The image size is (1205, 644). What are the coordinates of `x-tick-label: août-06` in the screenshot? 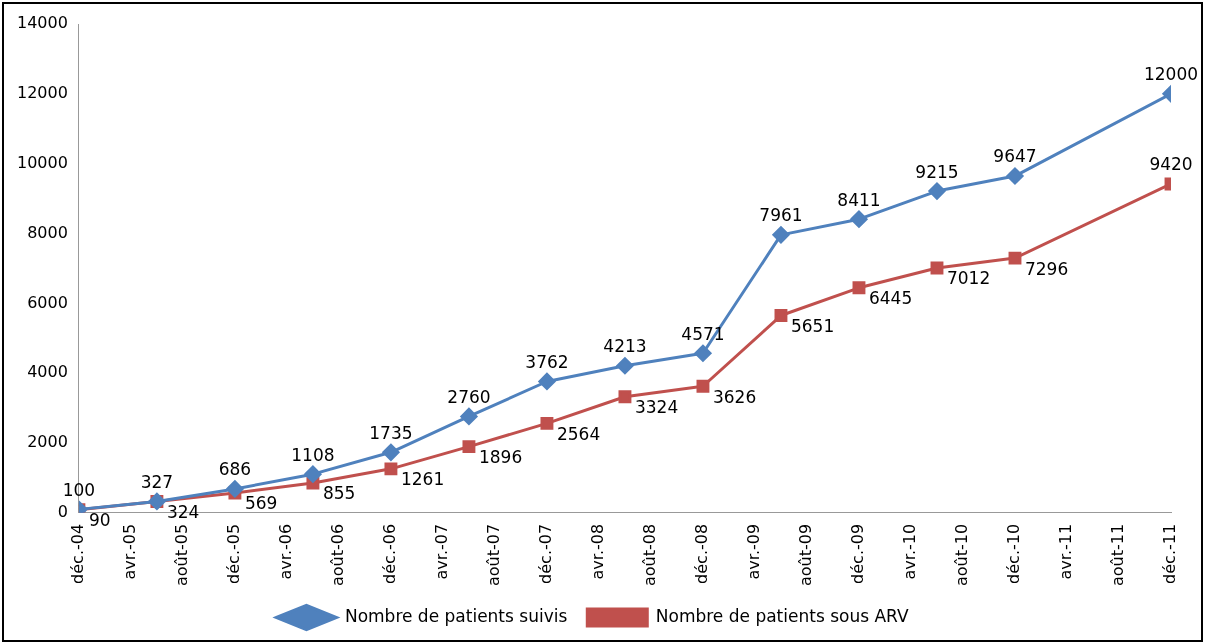 It's located at (338, 554).